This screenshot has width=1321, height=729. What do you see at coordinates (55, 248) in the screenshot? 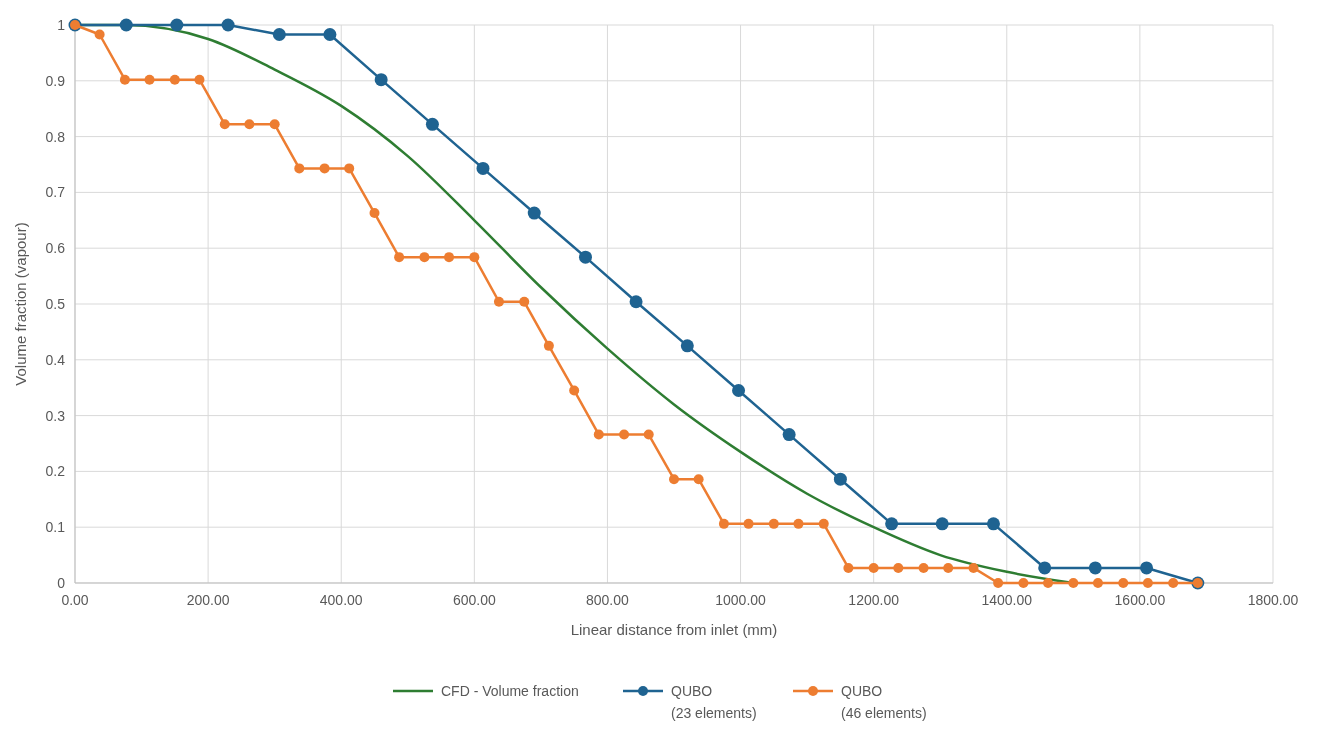
I see `y-tick-label: 0.6` at bounding box center [55, 248].